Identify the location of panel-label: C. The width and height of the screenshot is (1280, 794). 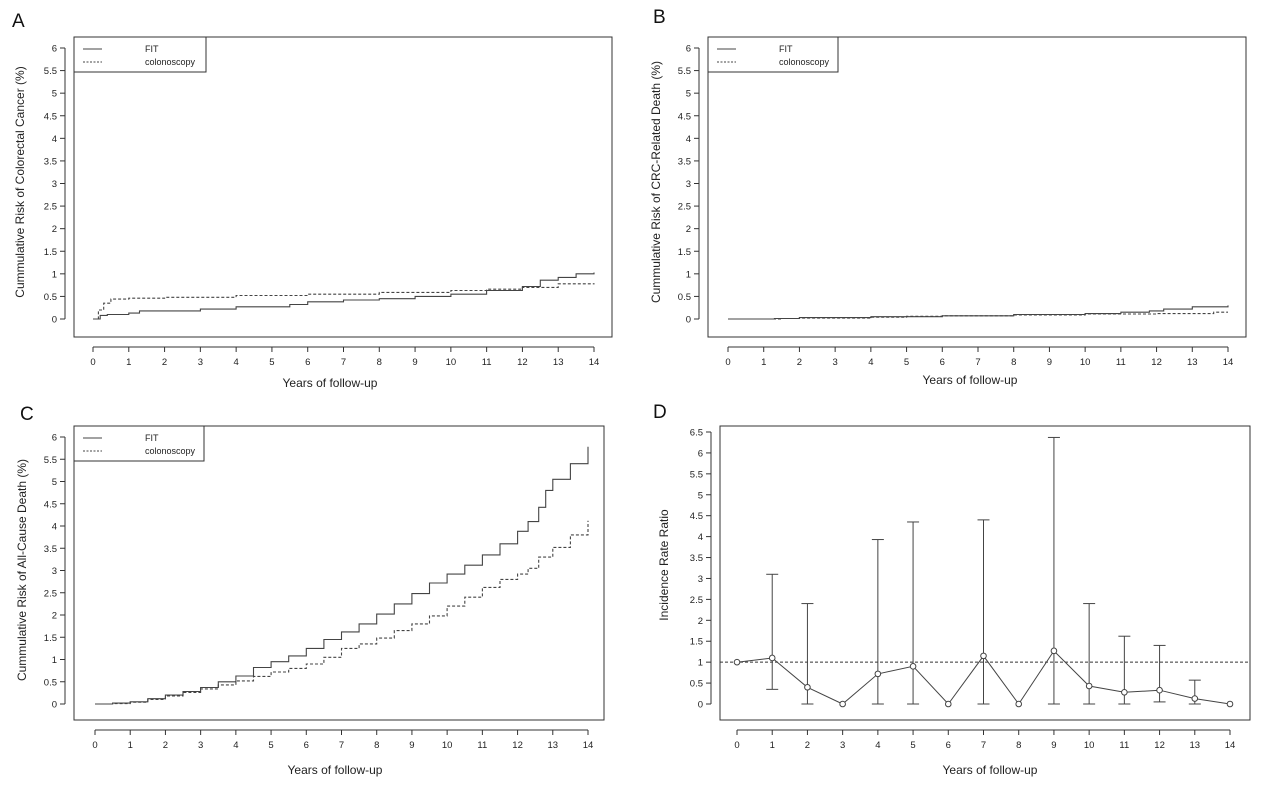
(27, 414).